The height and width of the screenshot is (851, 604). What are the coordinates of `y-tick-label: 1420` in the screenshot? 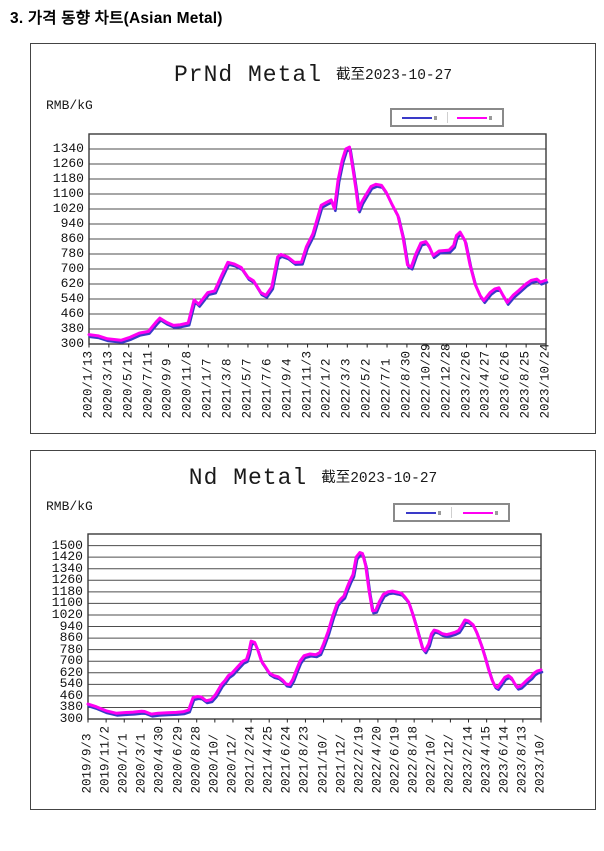 It's located at (67, 557).